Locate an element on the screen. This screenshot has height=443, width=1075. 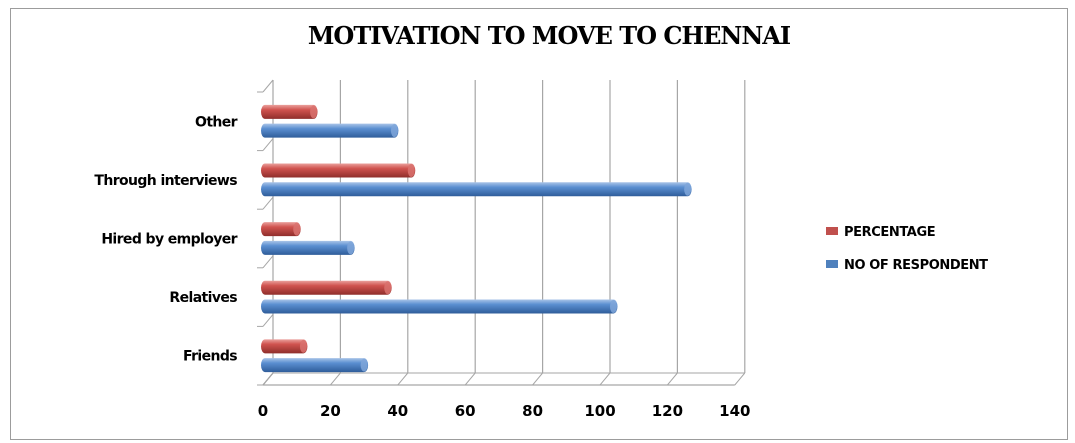
x-tick-label: 100 is located at coordinates (599, 411).